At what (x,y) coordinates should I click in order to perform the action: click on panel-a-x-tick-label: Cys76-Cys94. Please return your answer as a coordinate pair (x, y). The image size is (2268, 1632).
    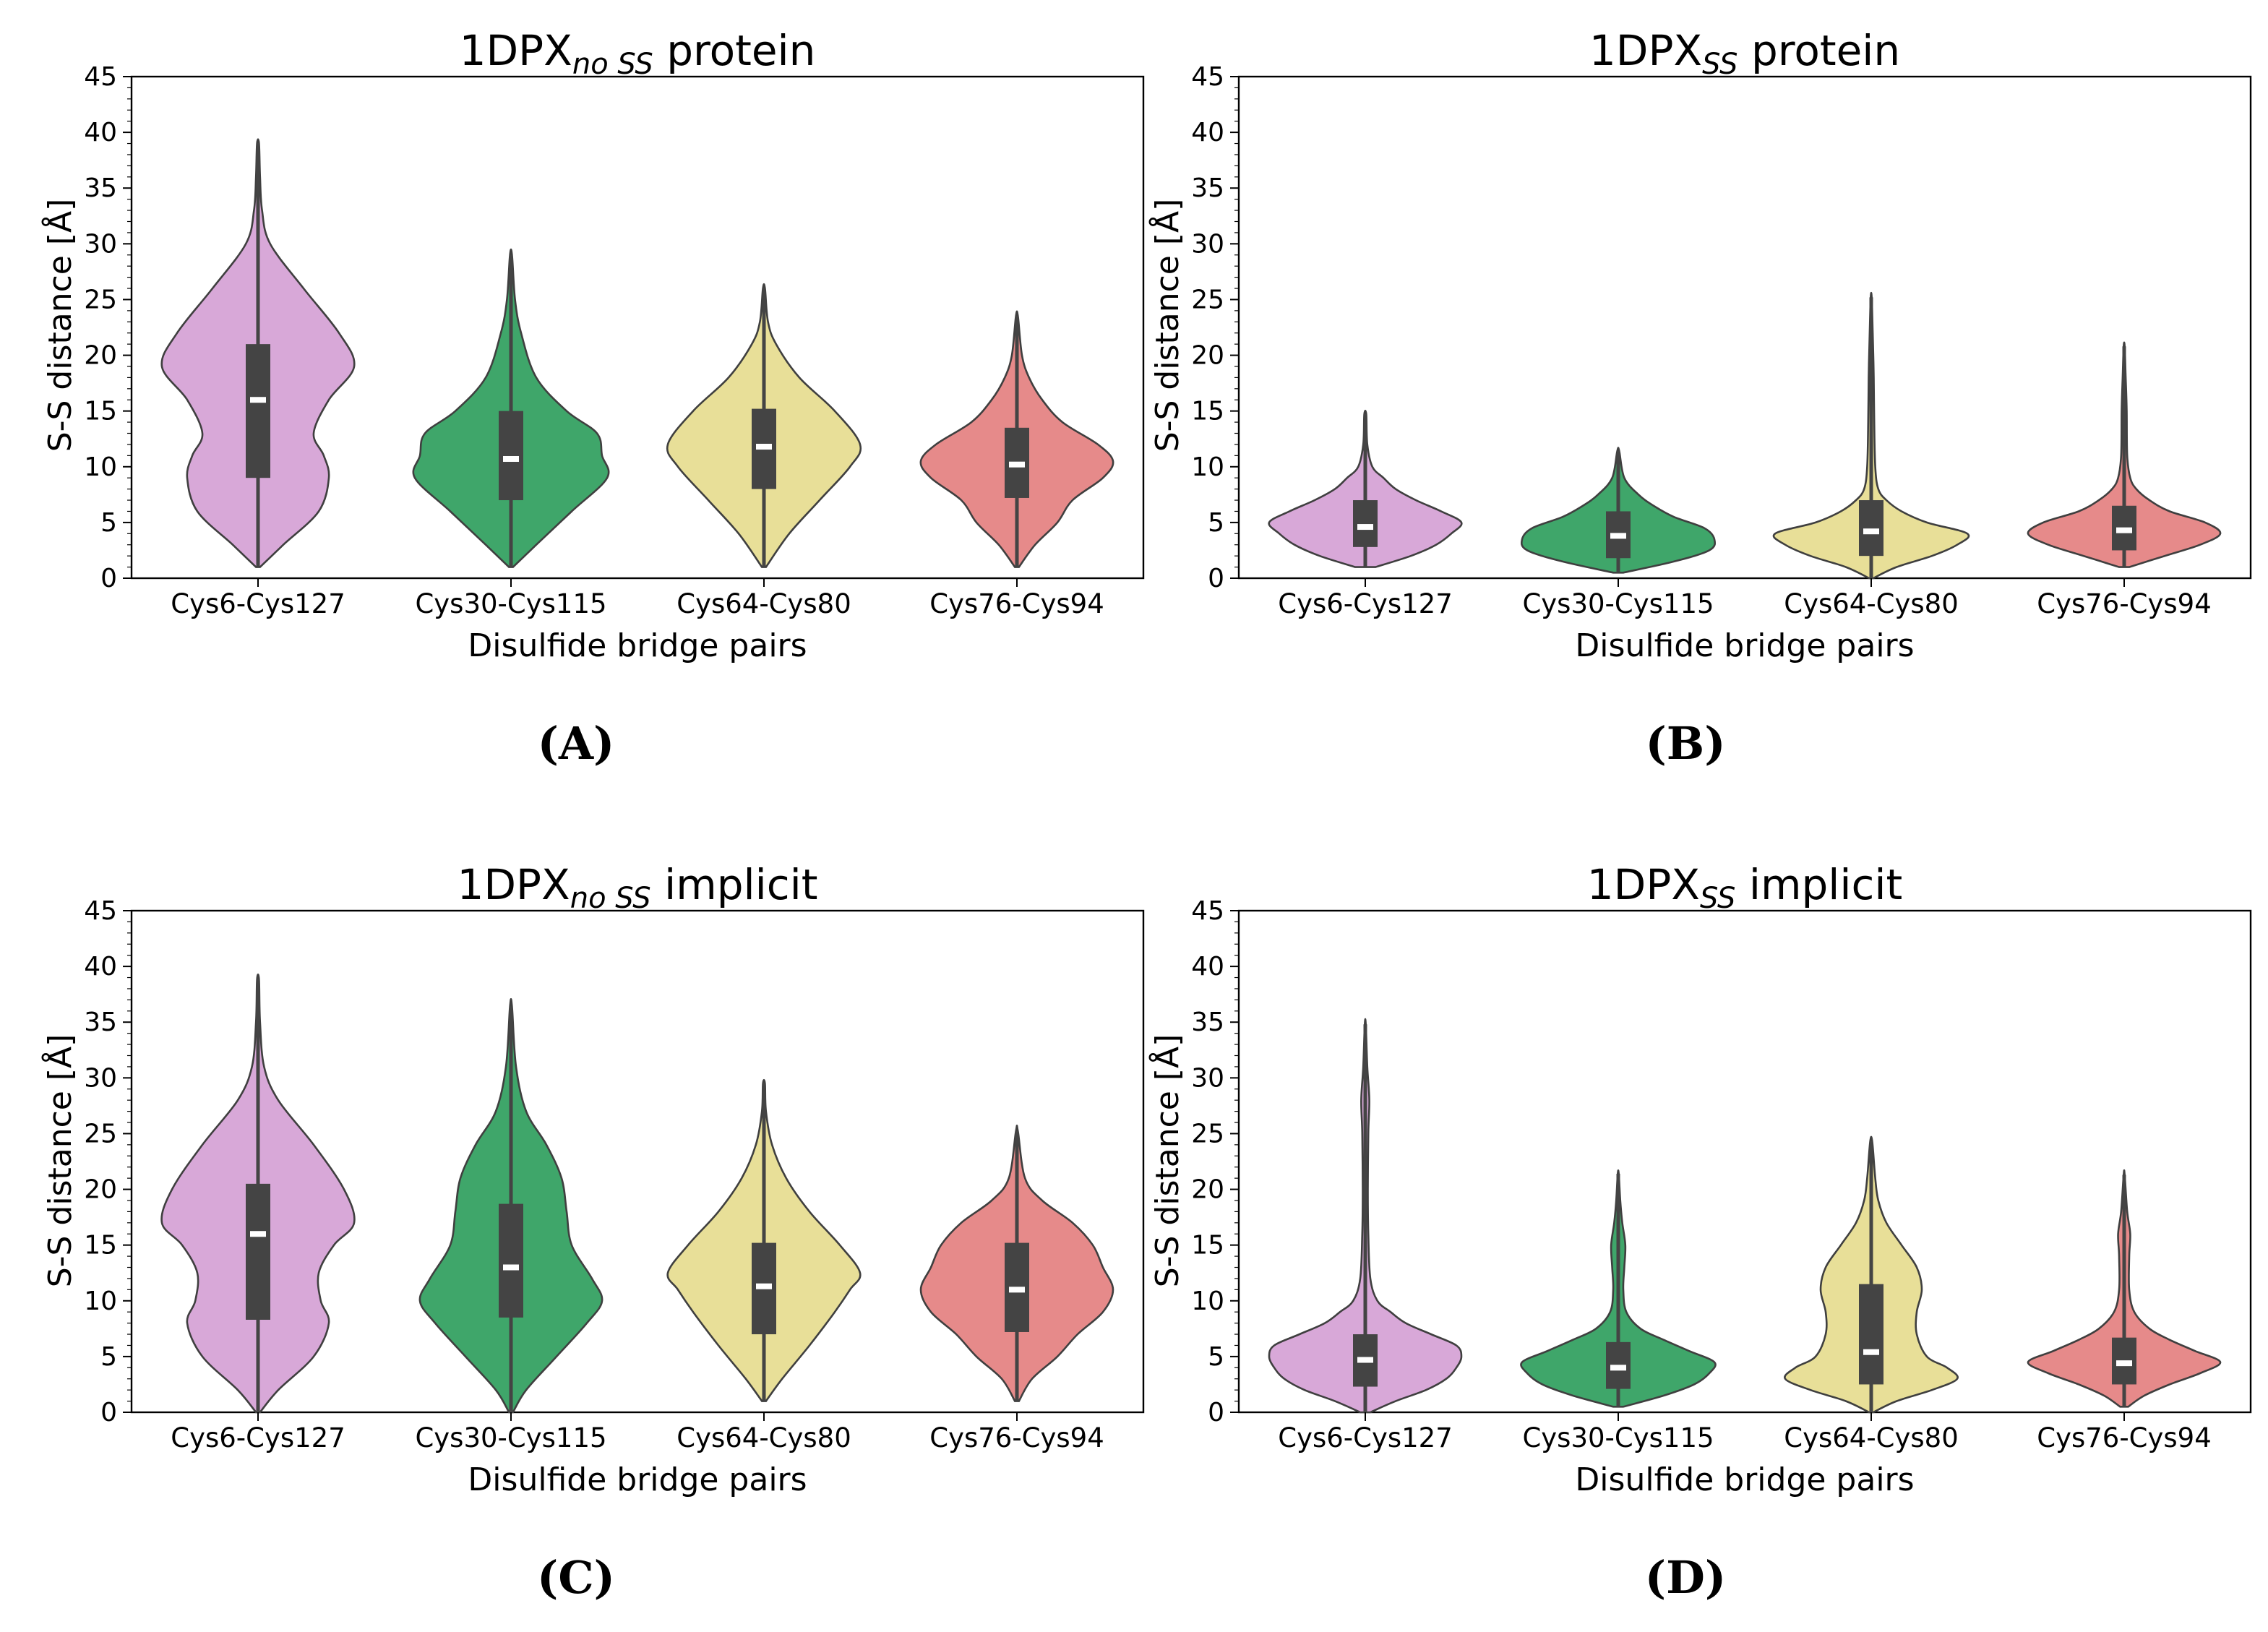
    Looking at the image, I should click on (1016, 603).